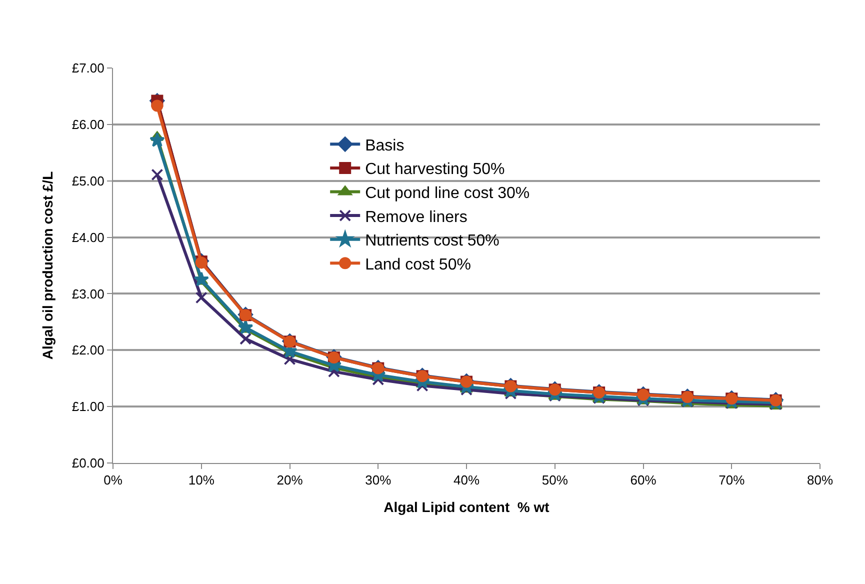  What do you see at coordinates (88, 68) in the screenshot?
I see `y-tick-label: £7.00` at bounding box center [88, 68].